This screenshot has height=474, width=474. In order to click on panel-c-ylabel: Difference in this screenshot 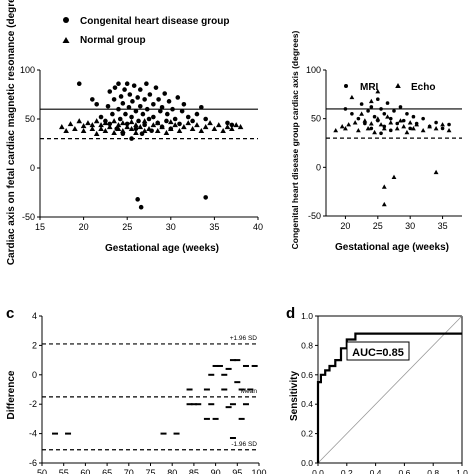, I will do `click(11, 394)`.